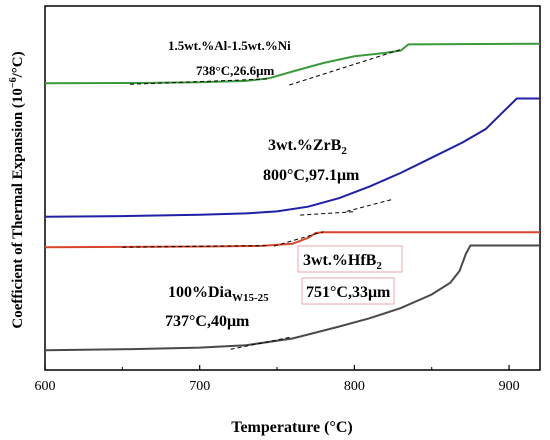 Image resolution: width=550 pixels, height=440 pixels. What do you see at coordinates (235, 70) in the screenshot?
I see `annotation-alni-value: 738°C,26.6μm` at bounding box center [235, 70].